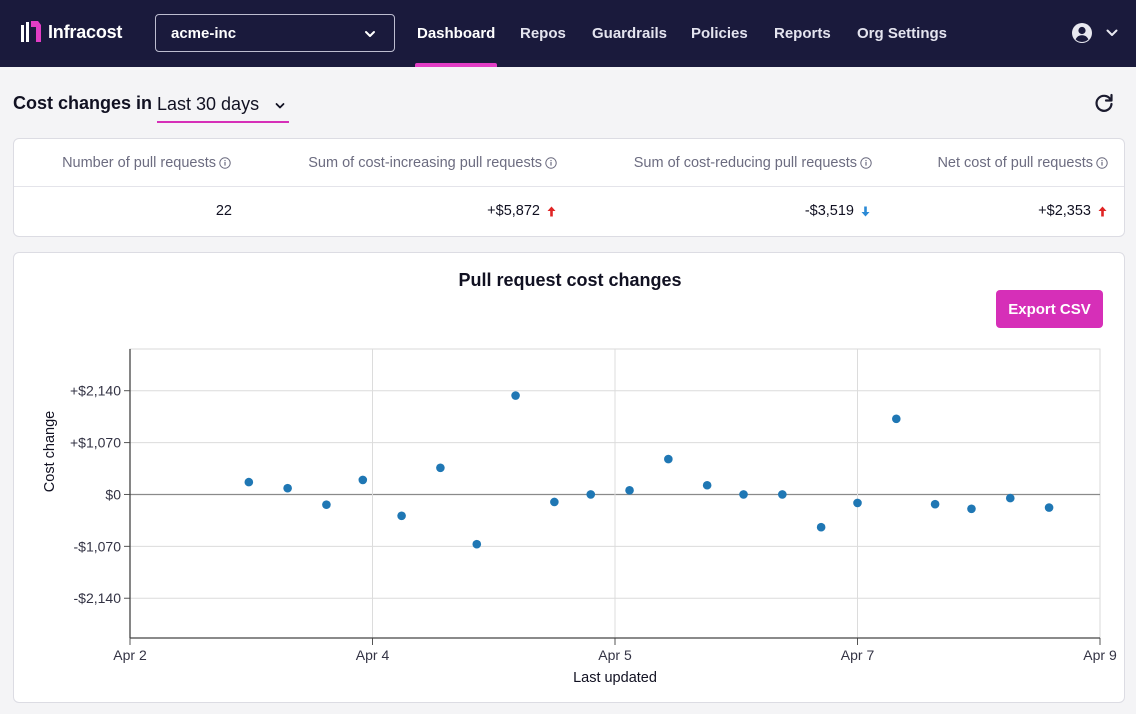 Image resolution: width=1136 pixels, height=714 pixels. What do you see at coordinates (204, 33) in the screenshot?
I see `org-select-value: acme-inc` at bounding box center [204, 33].